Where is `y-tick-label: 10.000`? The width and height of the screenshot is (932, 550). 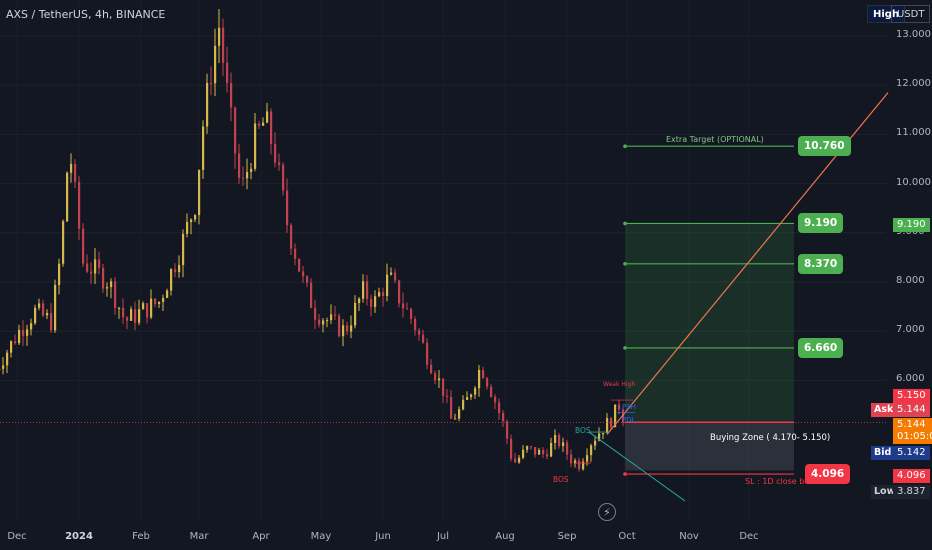
y-tick-label: 10.000 is located at coordinates (913, 182).